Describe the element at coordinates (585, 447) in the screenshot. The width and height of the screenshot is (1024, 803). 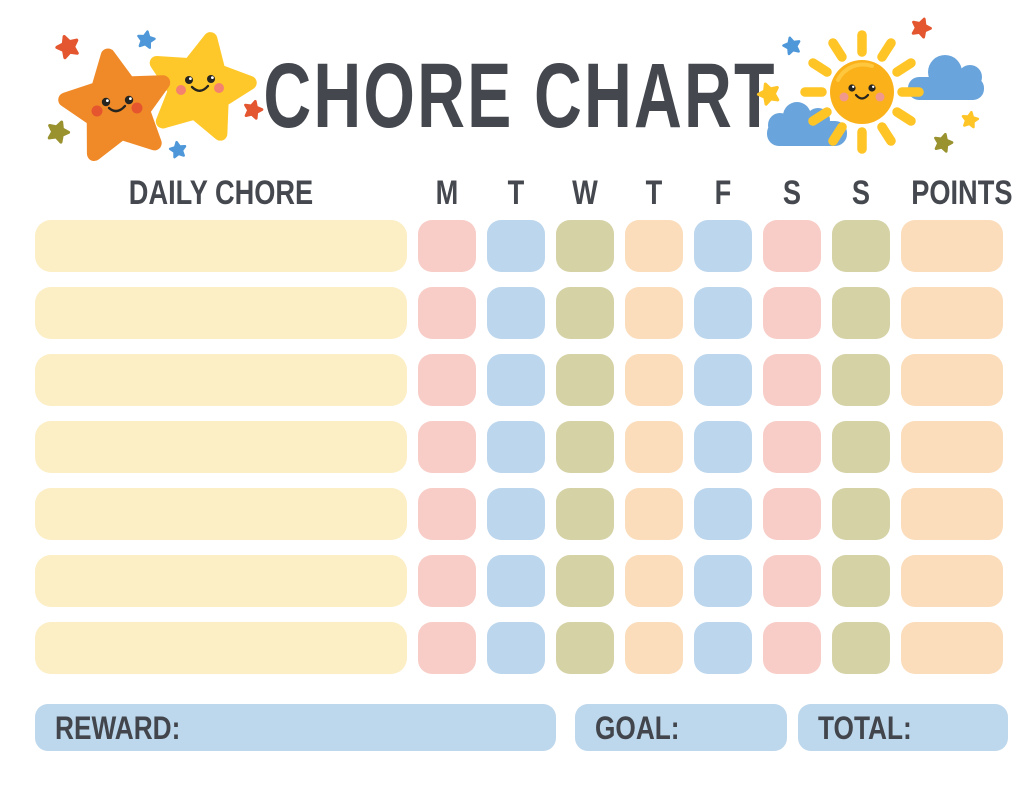
I see `day-checkbox-row4-col3` at that location.